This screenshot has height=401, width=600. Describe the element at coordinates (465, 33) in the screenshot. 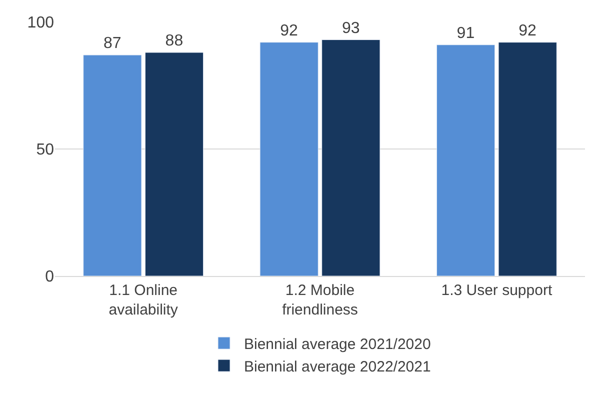

I see `data-label: 91` at that location.